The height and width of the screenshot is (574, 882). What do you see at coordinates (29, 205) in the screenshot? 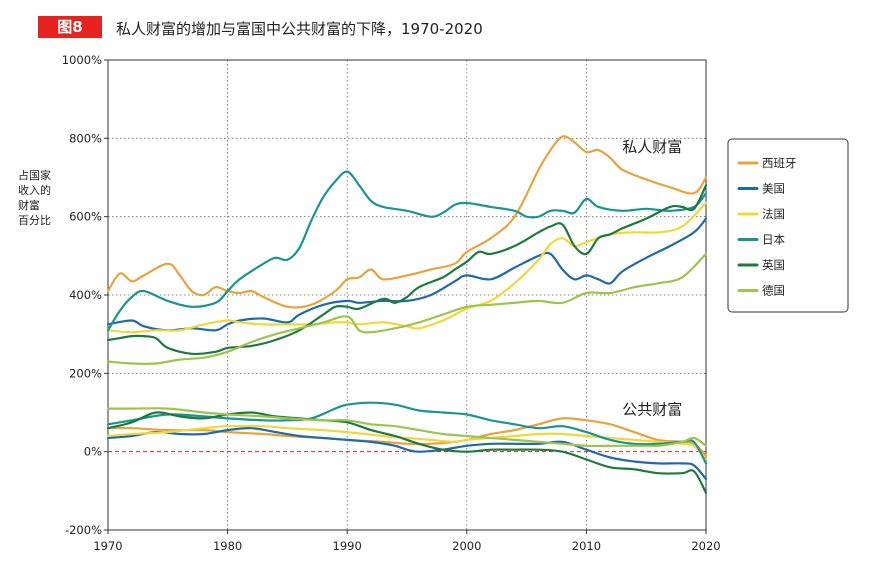
I see `y-axis-label-line: 财富` at bounding box center [29, 205].